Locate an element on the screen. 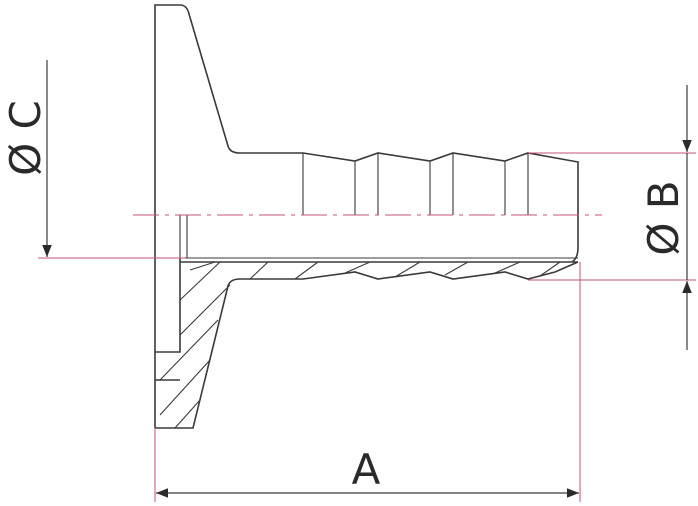 The image size is (698, 506). label-dim-a: A is located at coordinates (366, 469).